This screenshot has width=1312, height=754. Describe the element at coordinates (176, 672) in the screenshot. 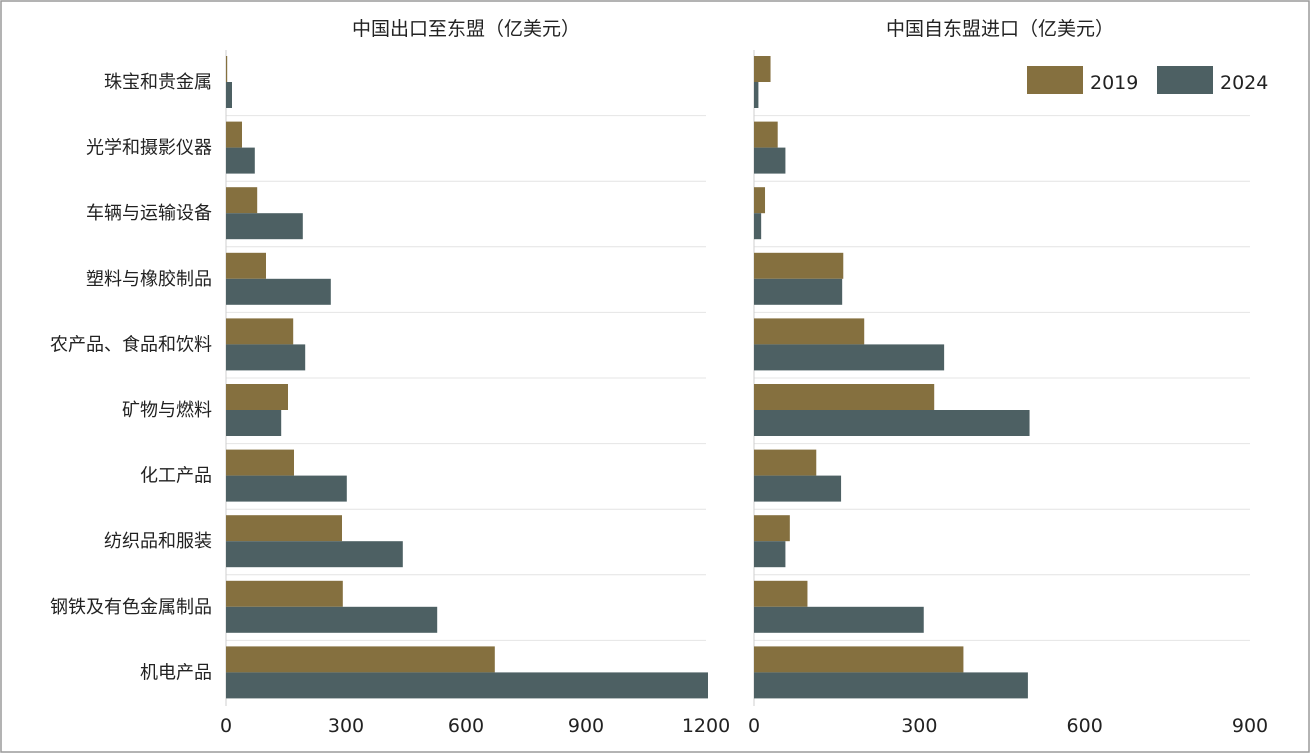

I see `category-label: 机电产品` at that location.